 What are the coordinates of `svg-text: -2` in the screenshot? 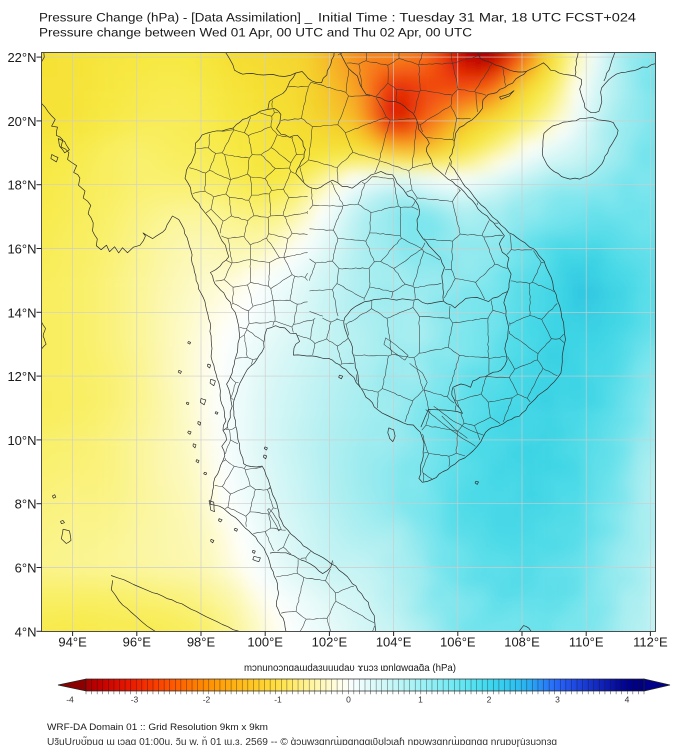 It's located at (207, 700).